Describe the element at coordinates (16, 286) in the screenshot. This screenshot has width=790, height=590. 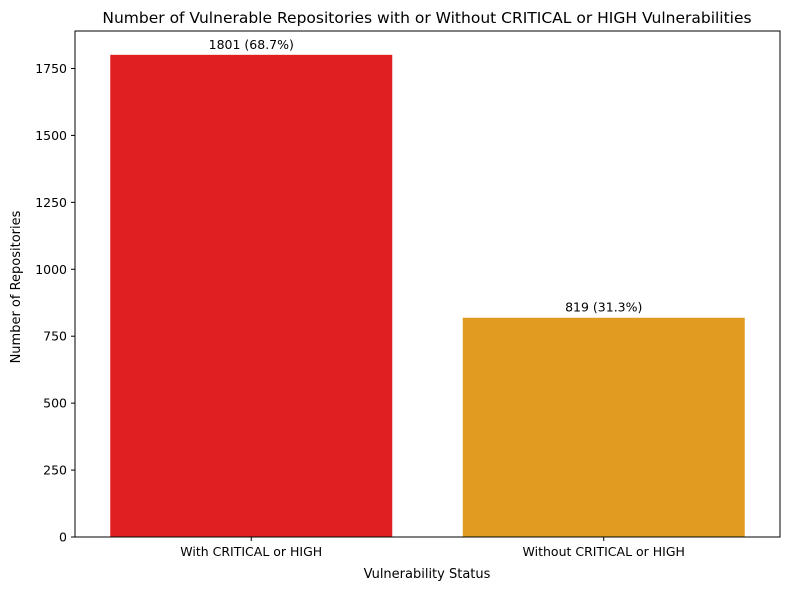
I see `y-axis-title: Number of Repositories` at that location.